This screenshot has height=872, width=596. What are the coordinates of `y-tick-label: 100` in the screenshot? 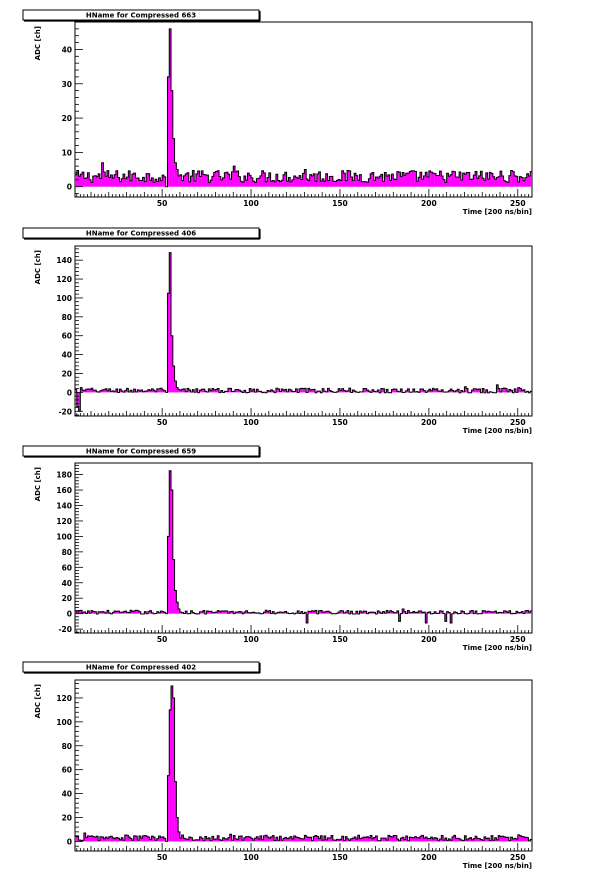 It's located at (64, 722).